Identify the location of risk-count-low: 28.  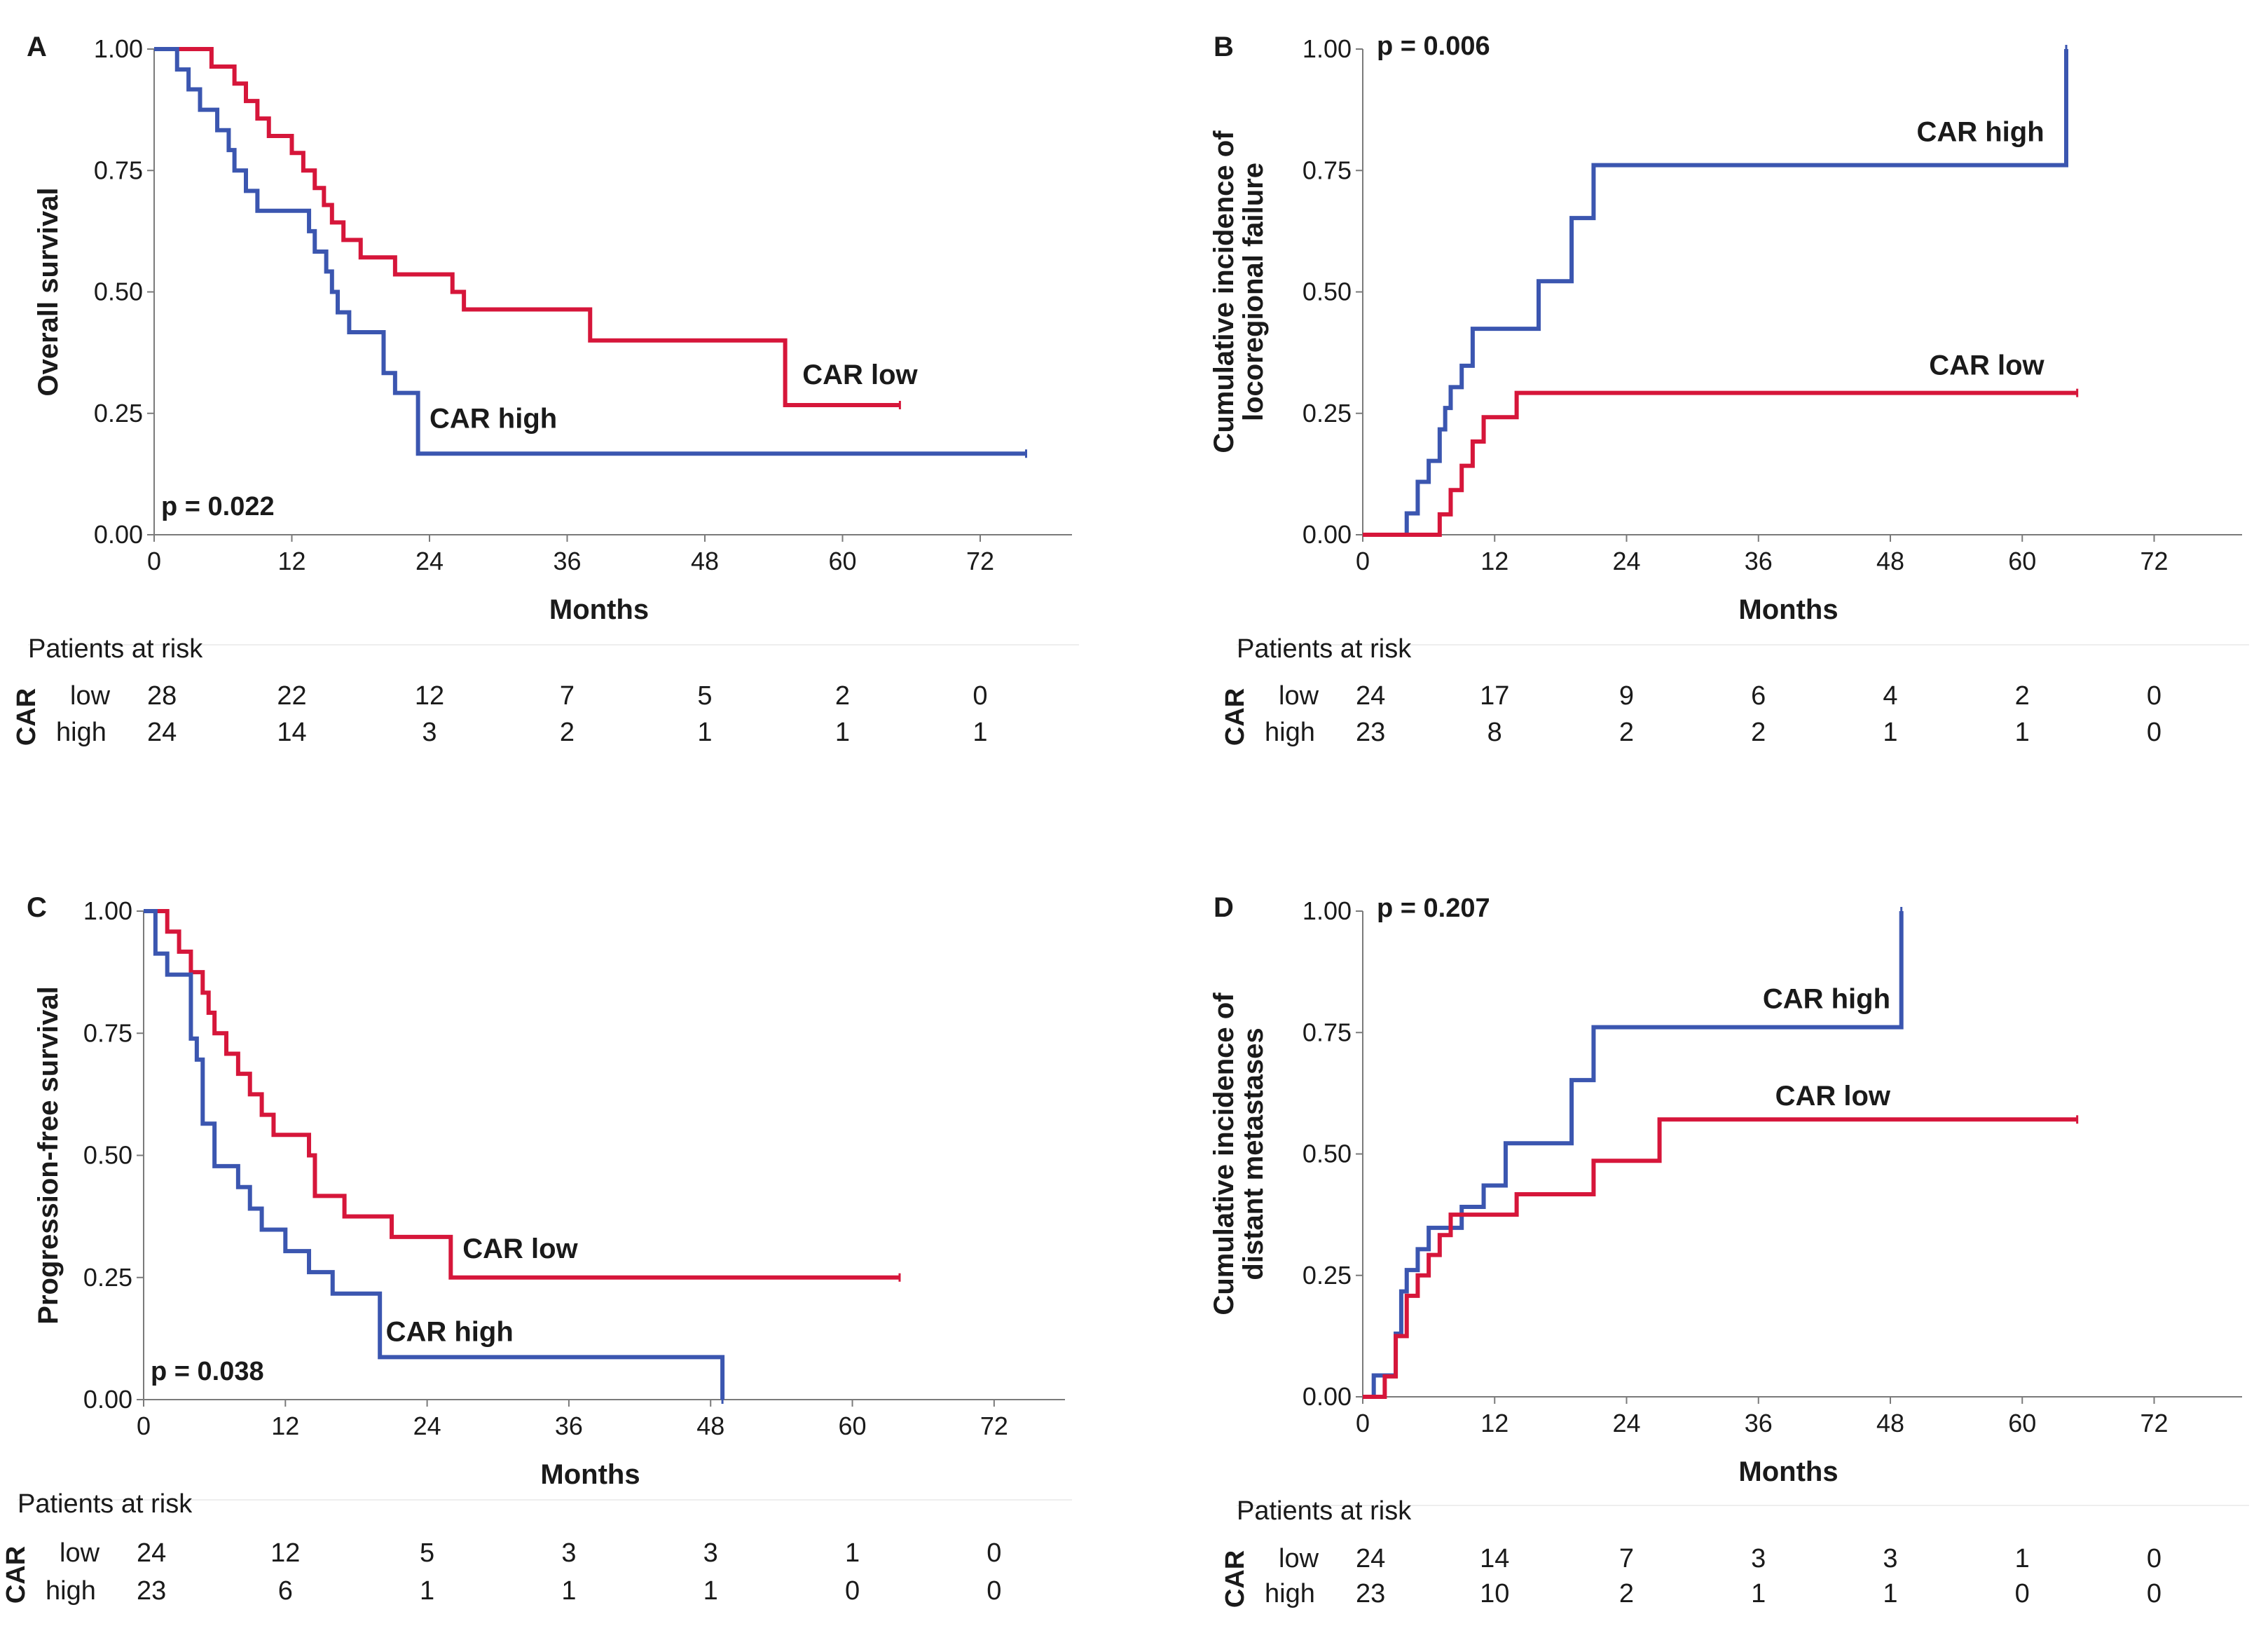
(162, 696).